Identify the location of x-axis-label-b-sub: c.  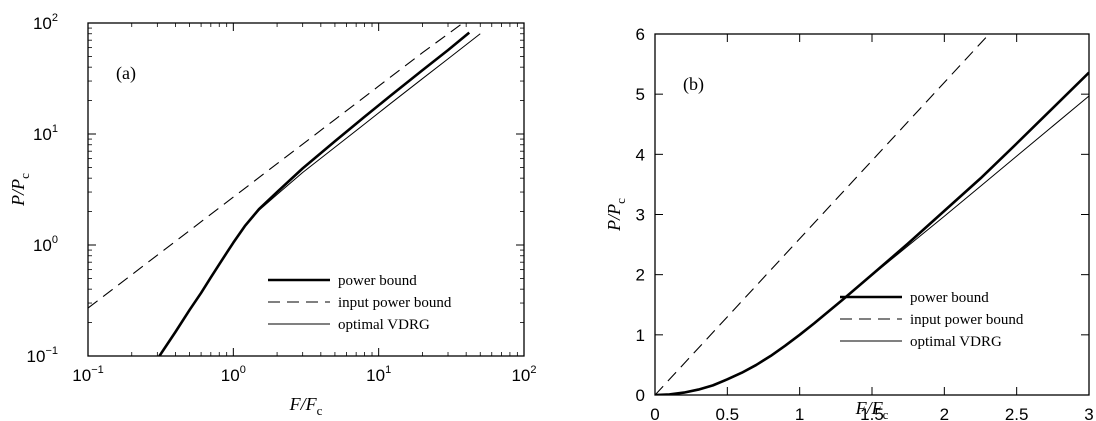
(886, 414).